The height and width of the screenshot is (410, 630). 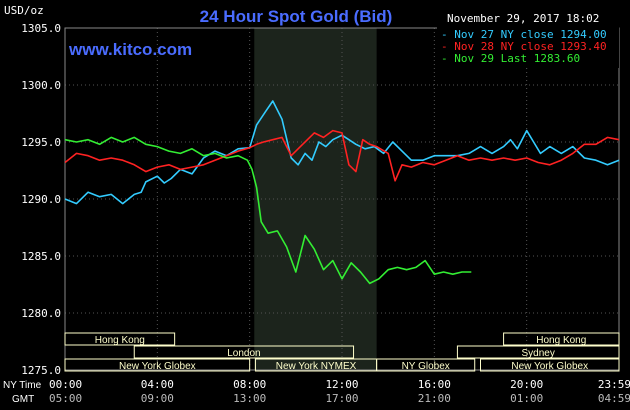 I want to click on x-tick-label-gmt: 21:00, so click(x=434, y=398).